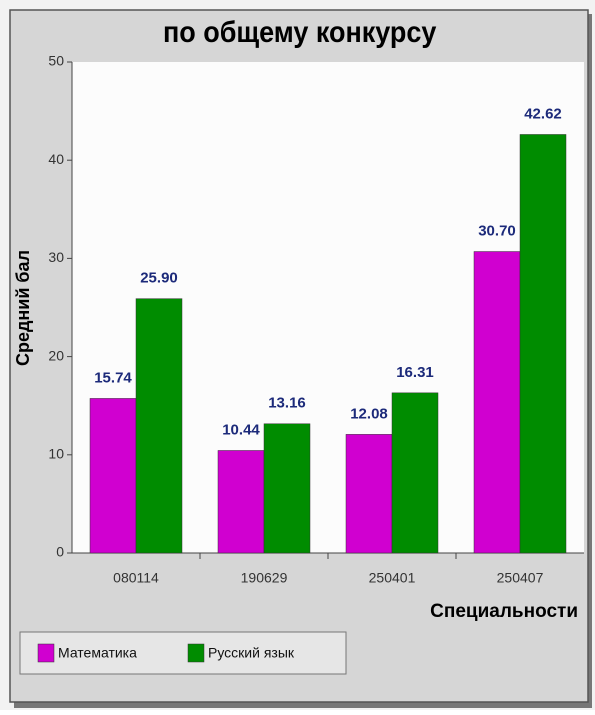  What do you see at coordinates (300, 33) in the screenshot?
I see `chart-title: по общему конкурсу` at bounding box center [300, 33].